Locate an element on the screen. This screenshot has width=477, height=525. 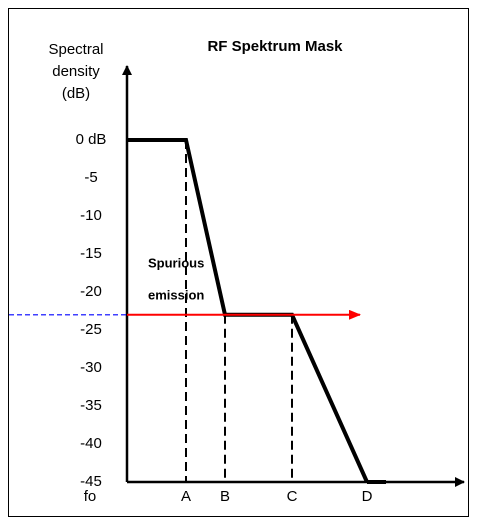
y-axis-label: density is located at coordinates (76, 71).